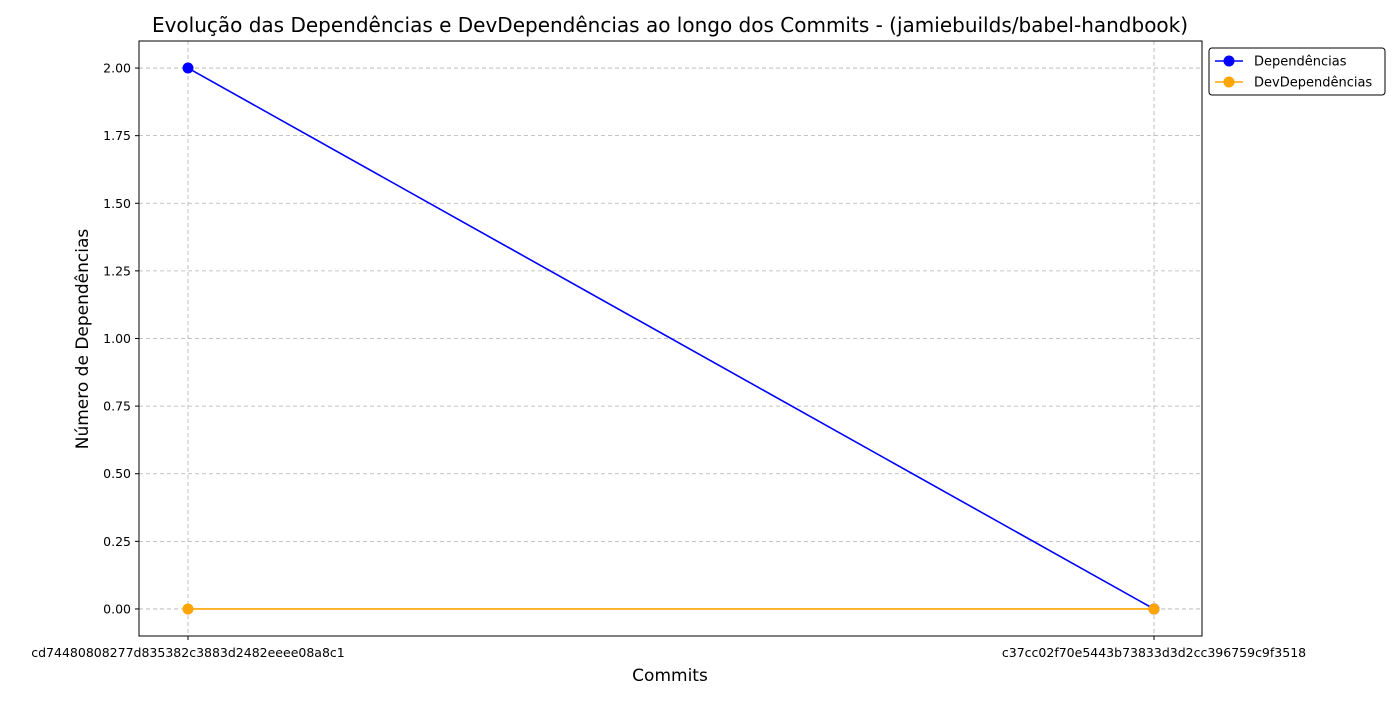 The image size is (1400, 704). I want to click on x-axis-label: Commits, so click(670, 676).